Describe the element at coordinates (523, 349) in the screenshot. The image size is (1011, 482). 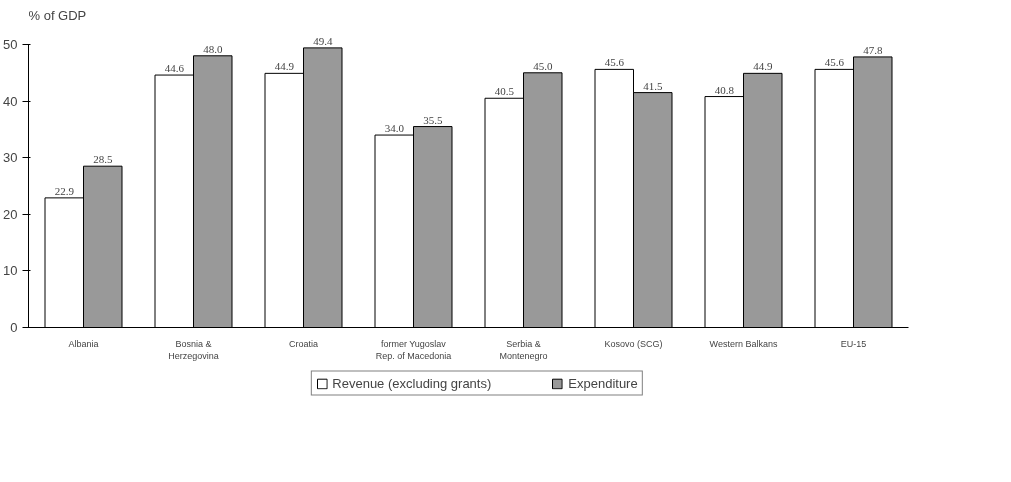
I see `x-tick-label: Serbia & Montenegro` at that location.